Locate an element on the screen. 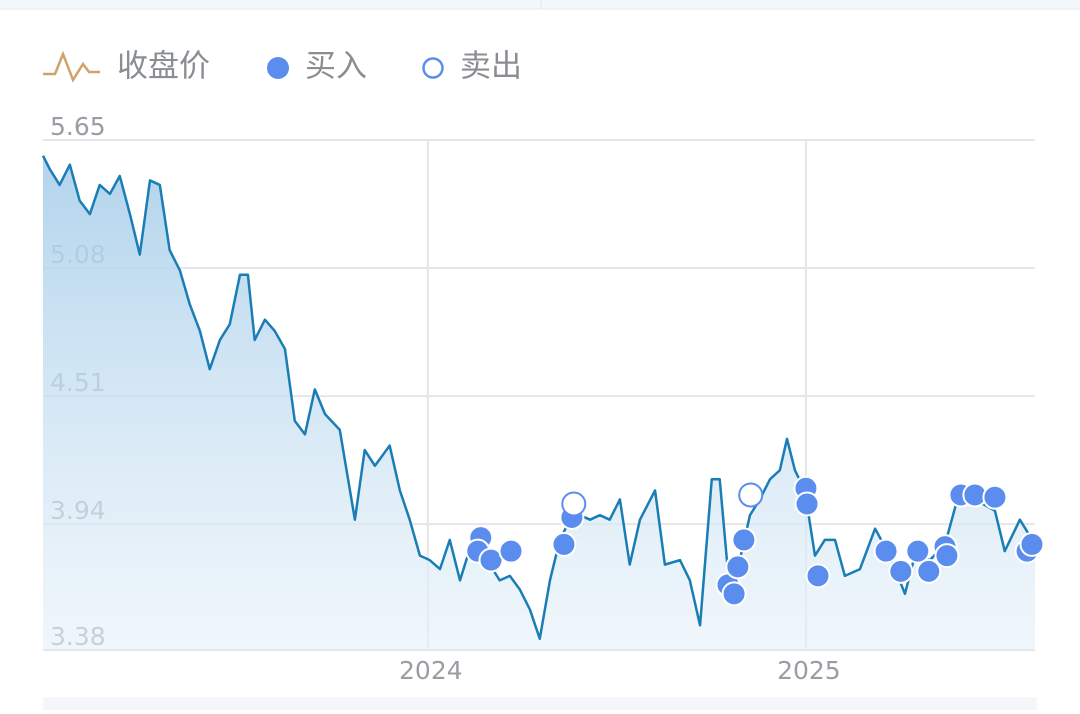 The image size is (1080, 714). legend-label: 卖出 is located at coordinates (491, 67).